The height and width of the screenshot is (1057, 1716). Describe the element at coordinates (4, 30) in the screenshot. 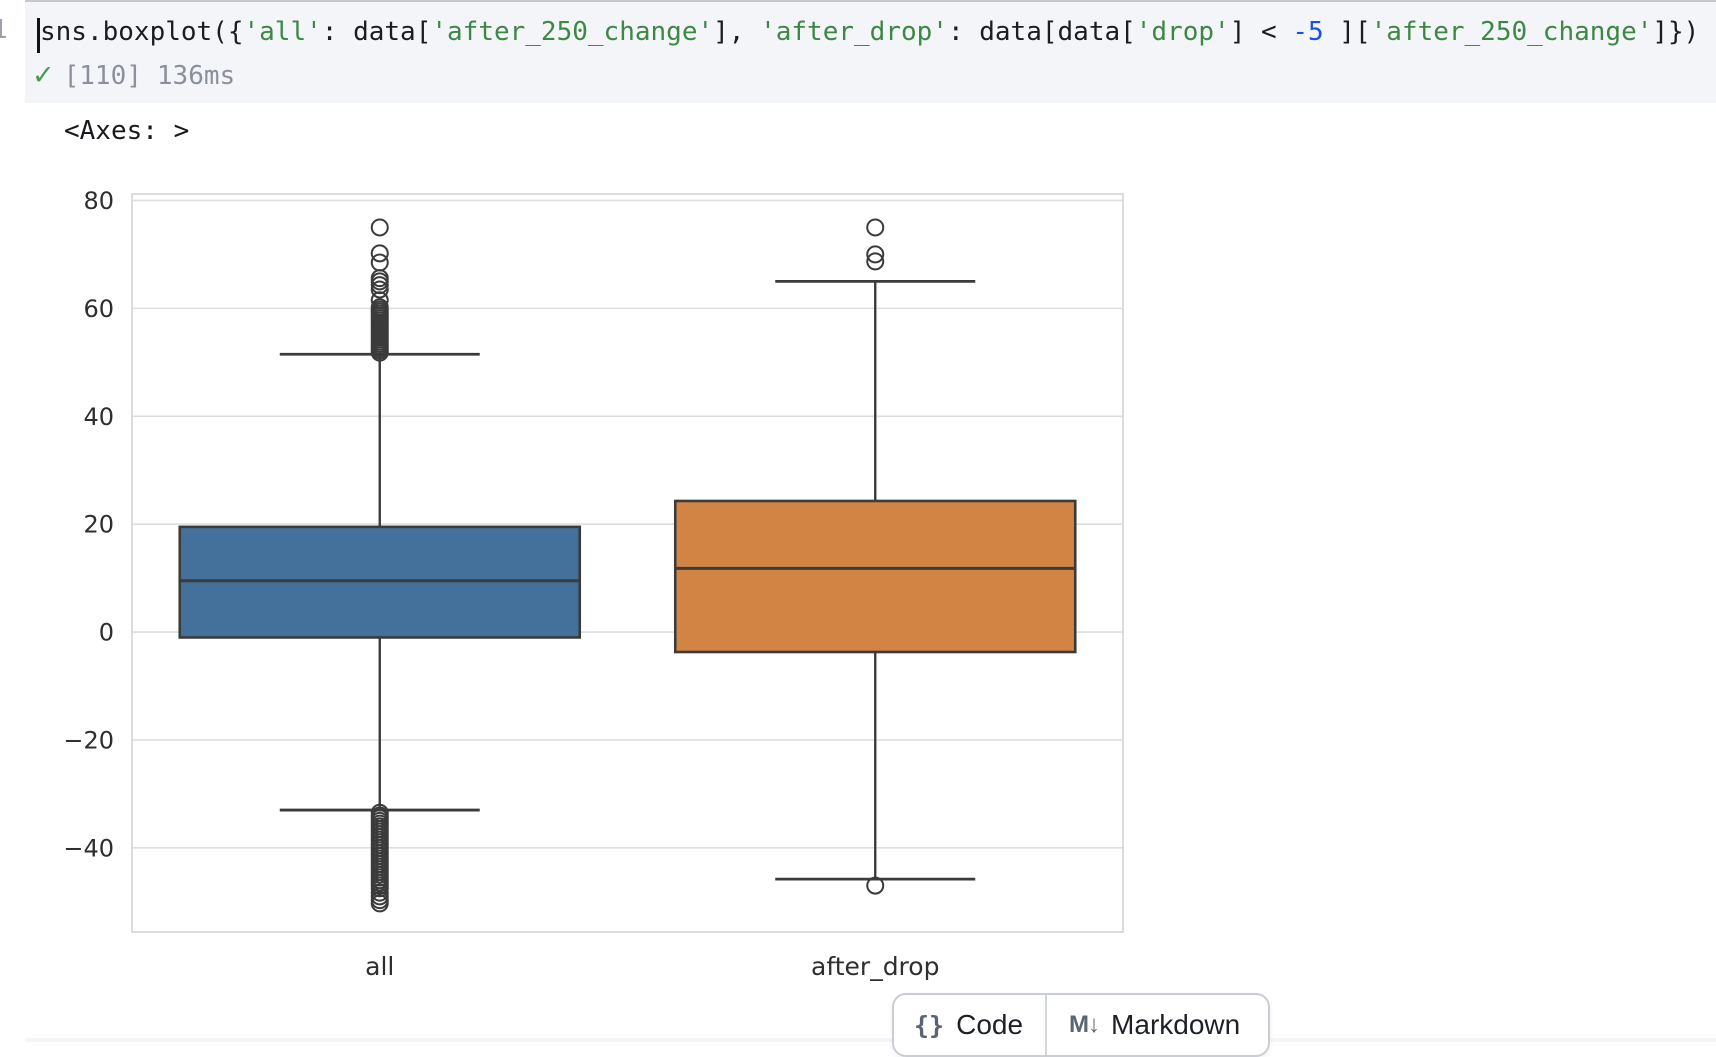

I see `line-number: 1` at that location.